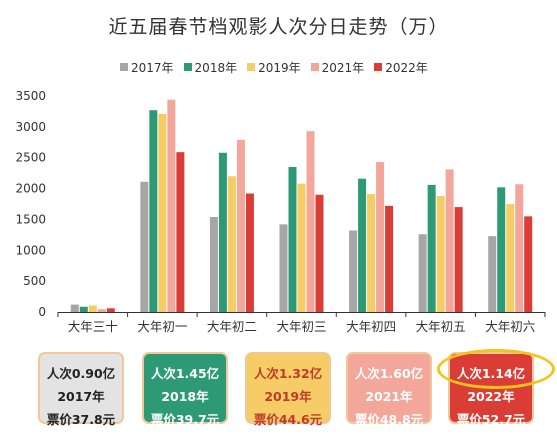 This screenshot has width=557, height=448. Describe the element at coordinates (389, 396) in the screenshot. I see `card-line2: 2021年` at that location.